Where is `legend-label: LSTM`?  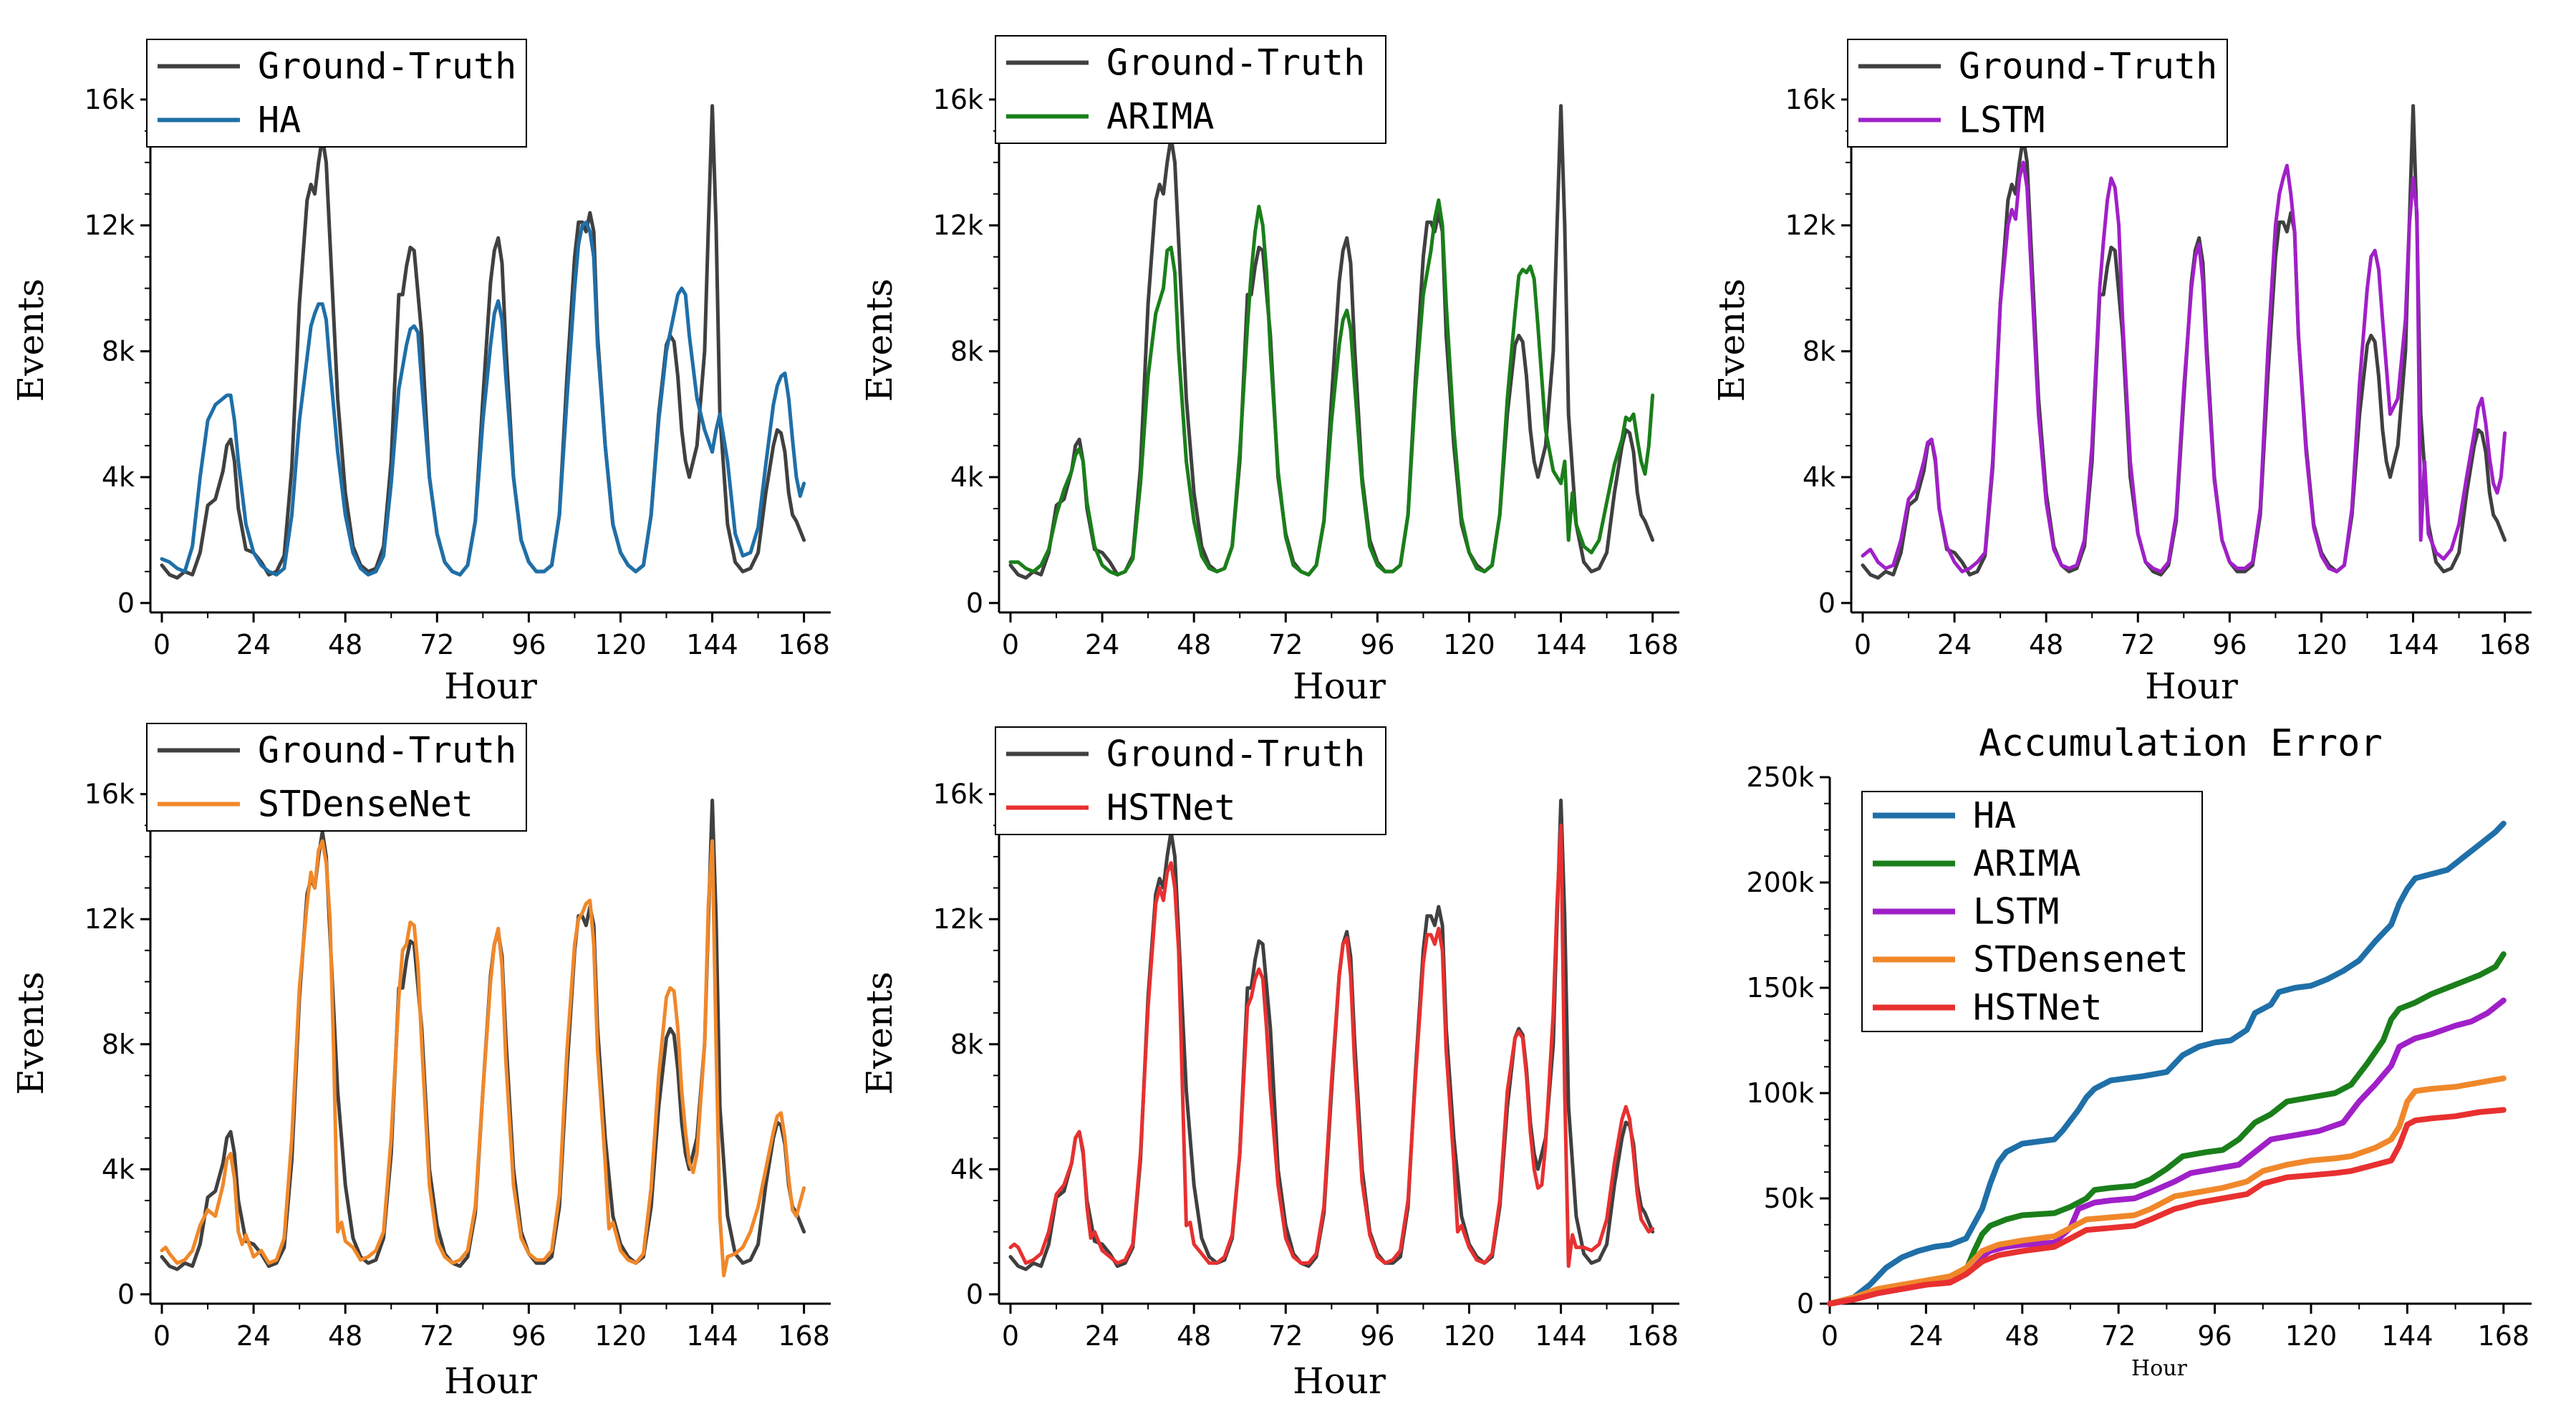
legend-label: LSTM is located at coordinates (2002, 120).